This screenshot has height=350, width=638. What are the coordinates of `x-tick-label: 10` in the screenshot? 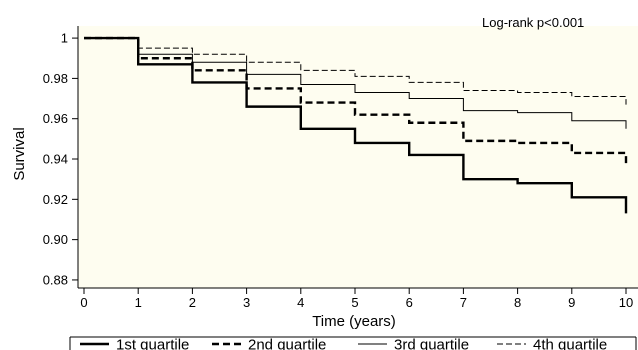 It's located at (626, 302).